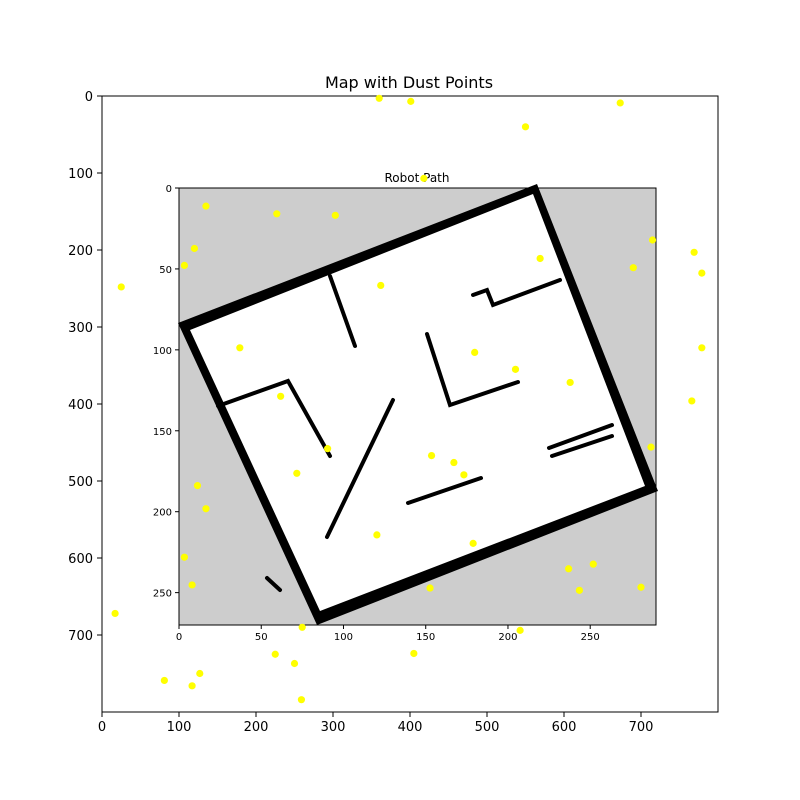 This screenshot has height=800, width=800. What do you see at coordinates (169, 189) in the screenshot?
I see `inset-y-tick-label: 0` at bounding box center [169, 189].